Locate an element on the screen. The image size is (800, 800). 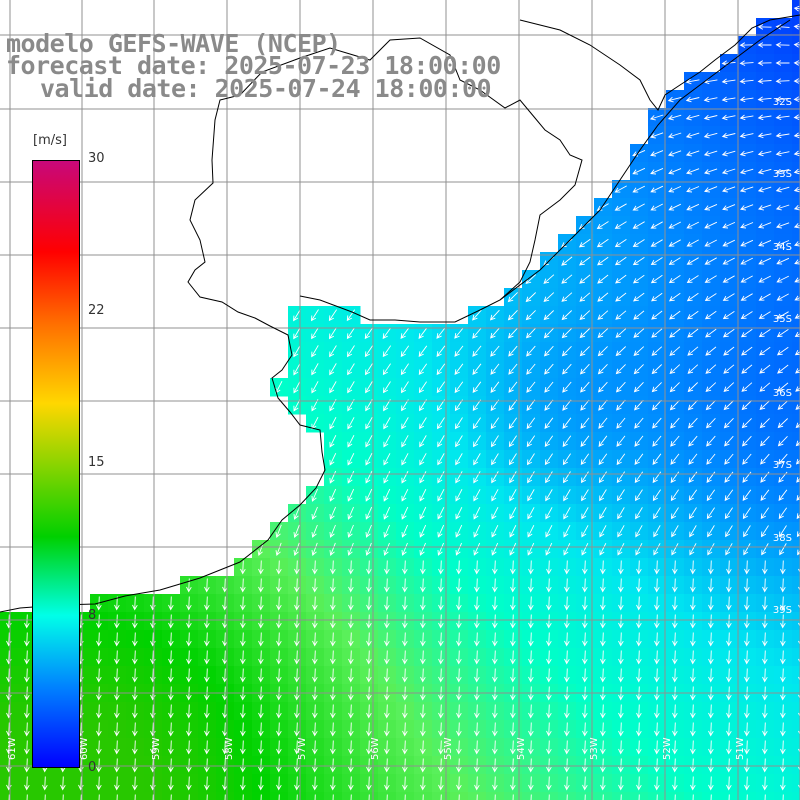
longitude-label: 57W is located at coordinates (302, 748).